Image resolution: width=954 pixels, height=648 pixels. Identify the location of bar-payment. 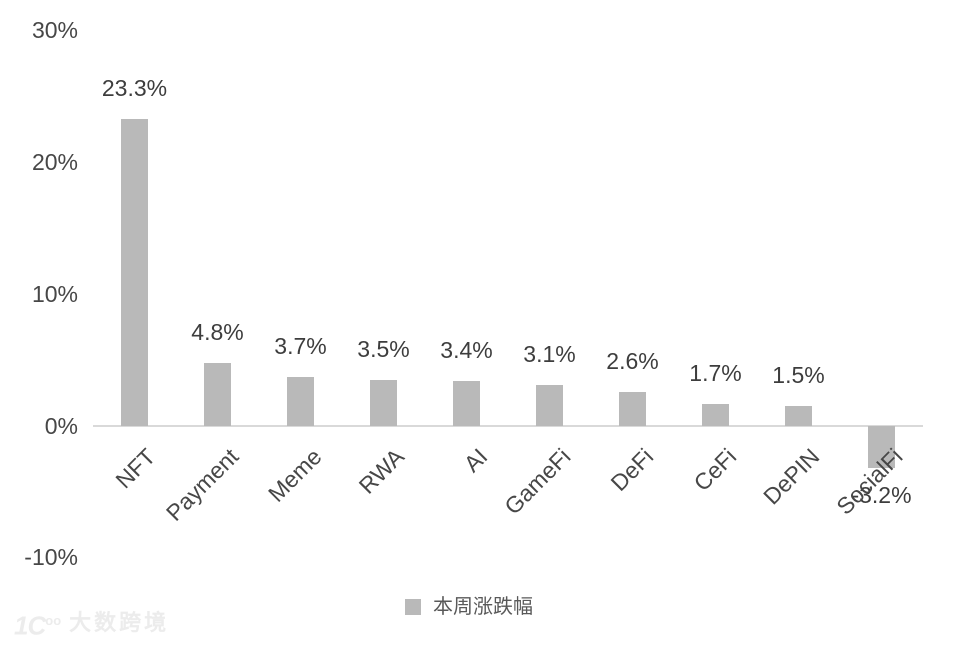
(217, 394).